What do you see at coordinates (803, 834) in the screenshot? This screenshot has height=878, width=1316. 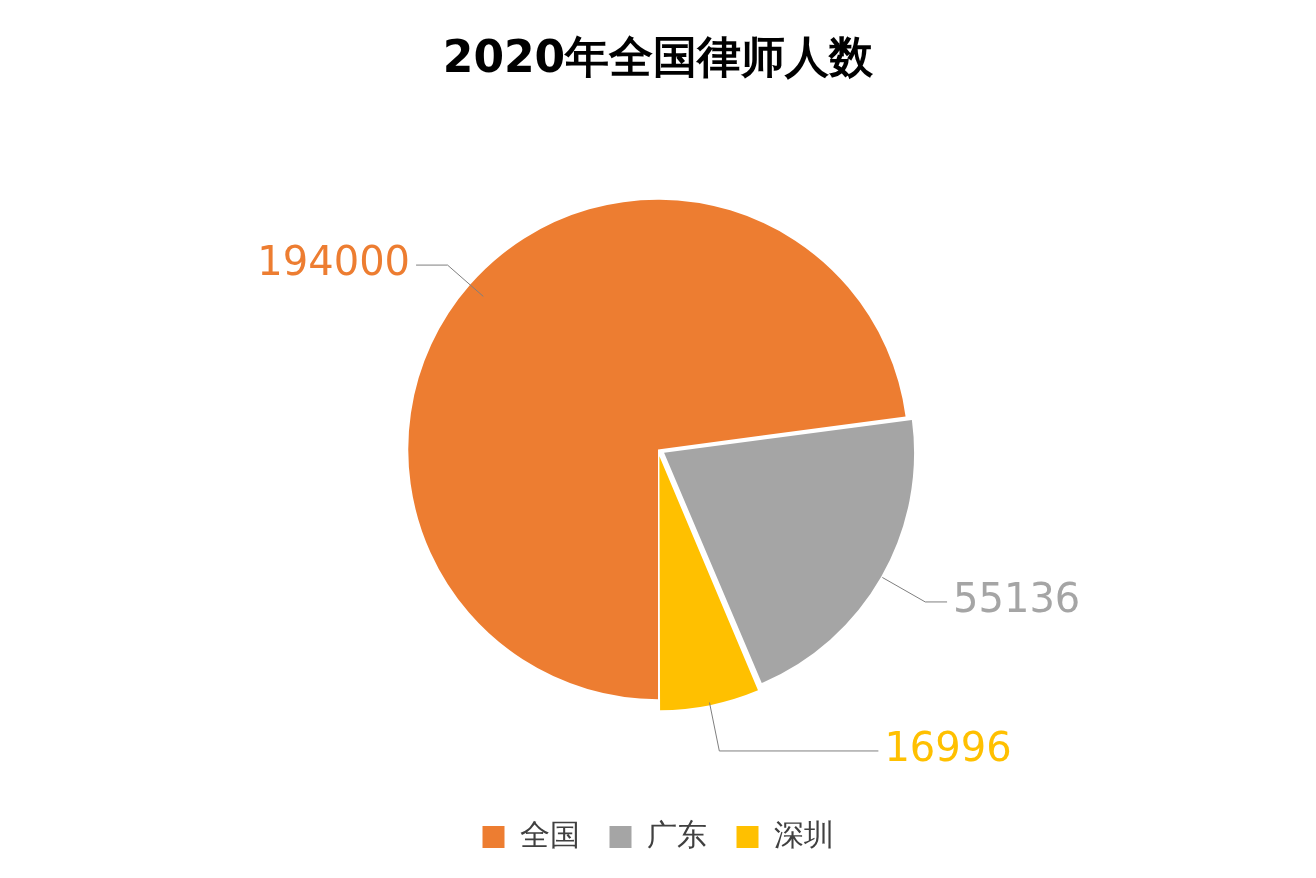 I see `legend-label: 深圳` at bounding box center [803, 834].